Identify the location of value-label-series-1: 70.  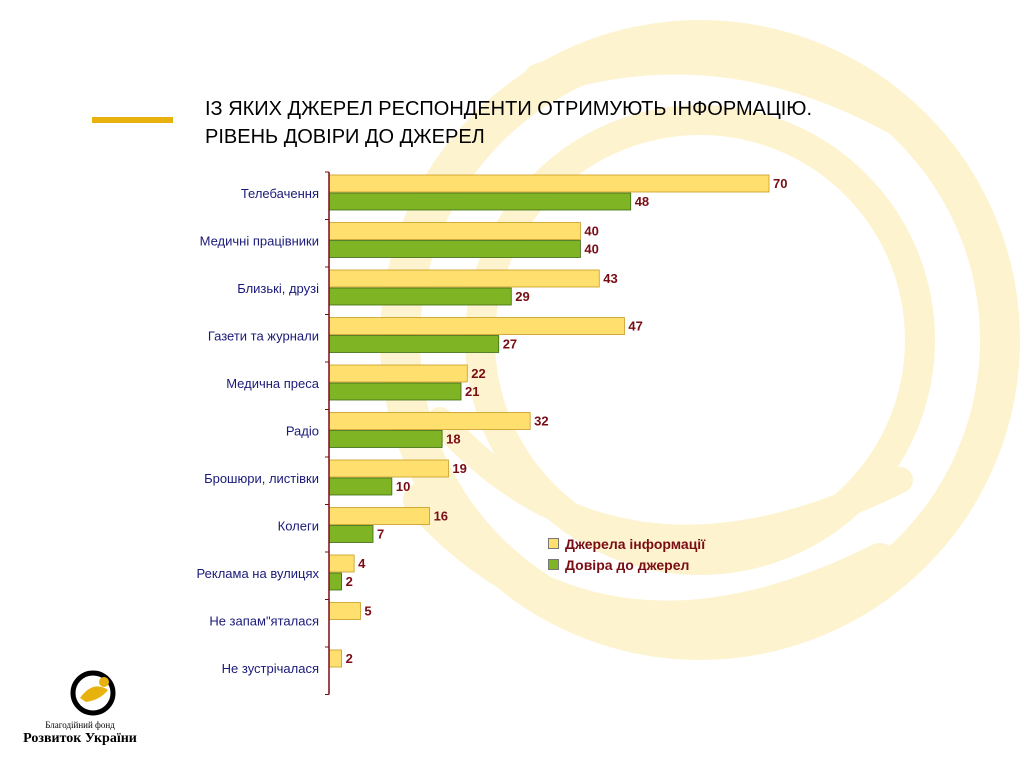
(780, 183).